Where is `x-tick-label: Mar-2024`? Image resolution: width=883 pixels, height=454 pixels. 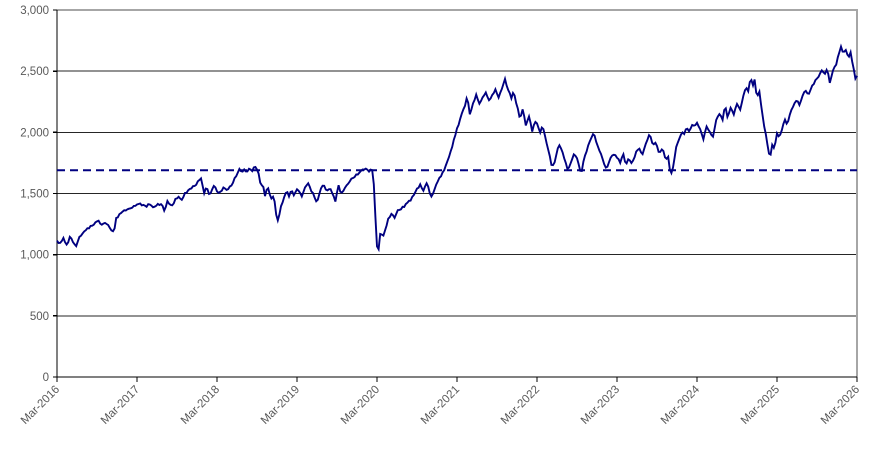
x-tick-label: Mar-2024 is located at coordinates (681, 405).